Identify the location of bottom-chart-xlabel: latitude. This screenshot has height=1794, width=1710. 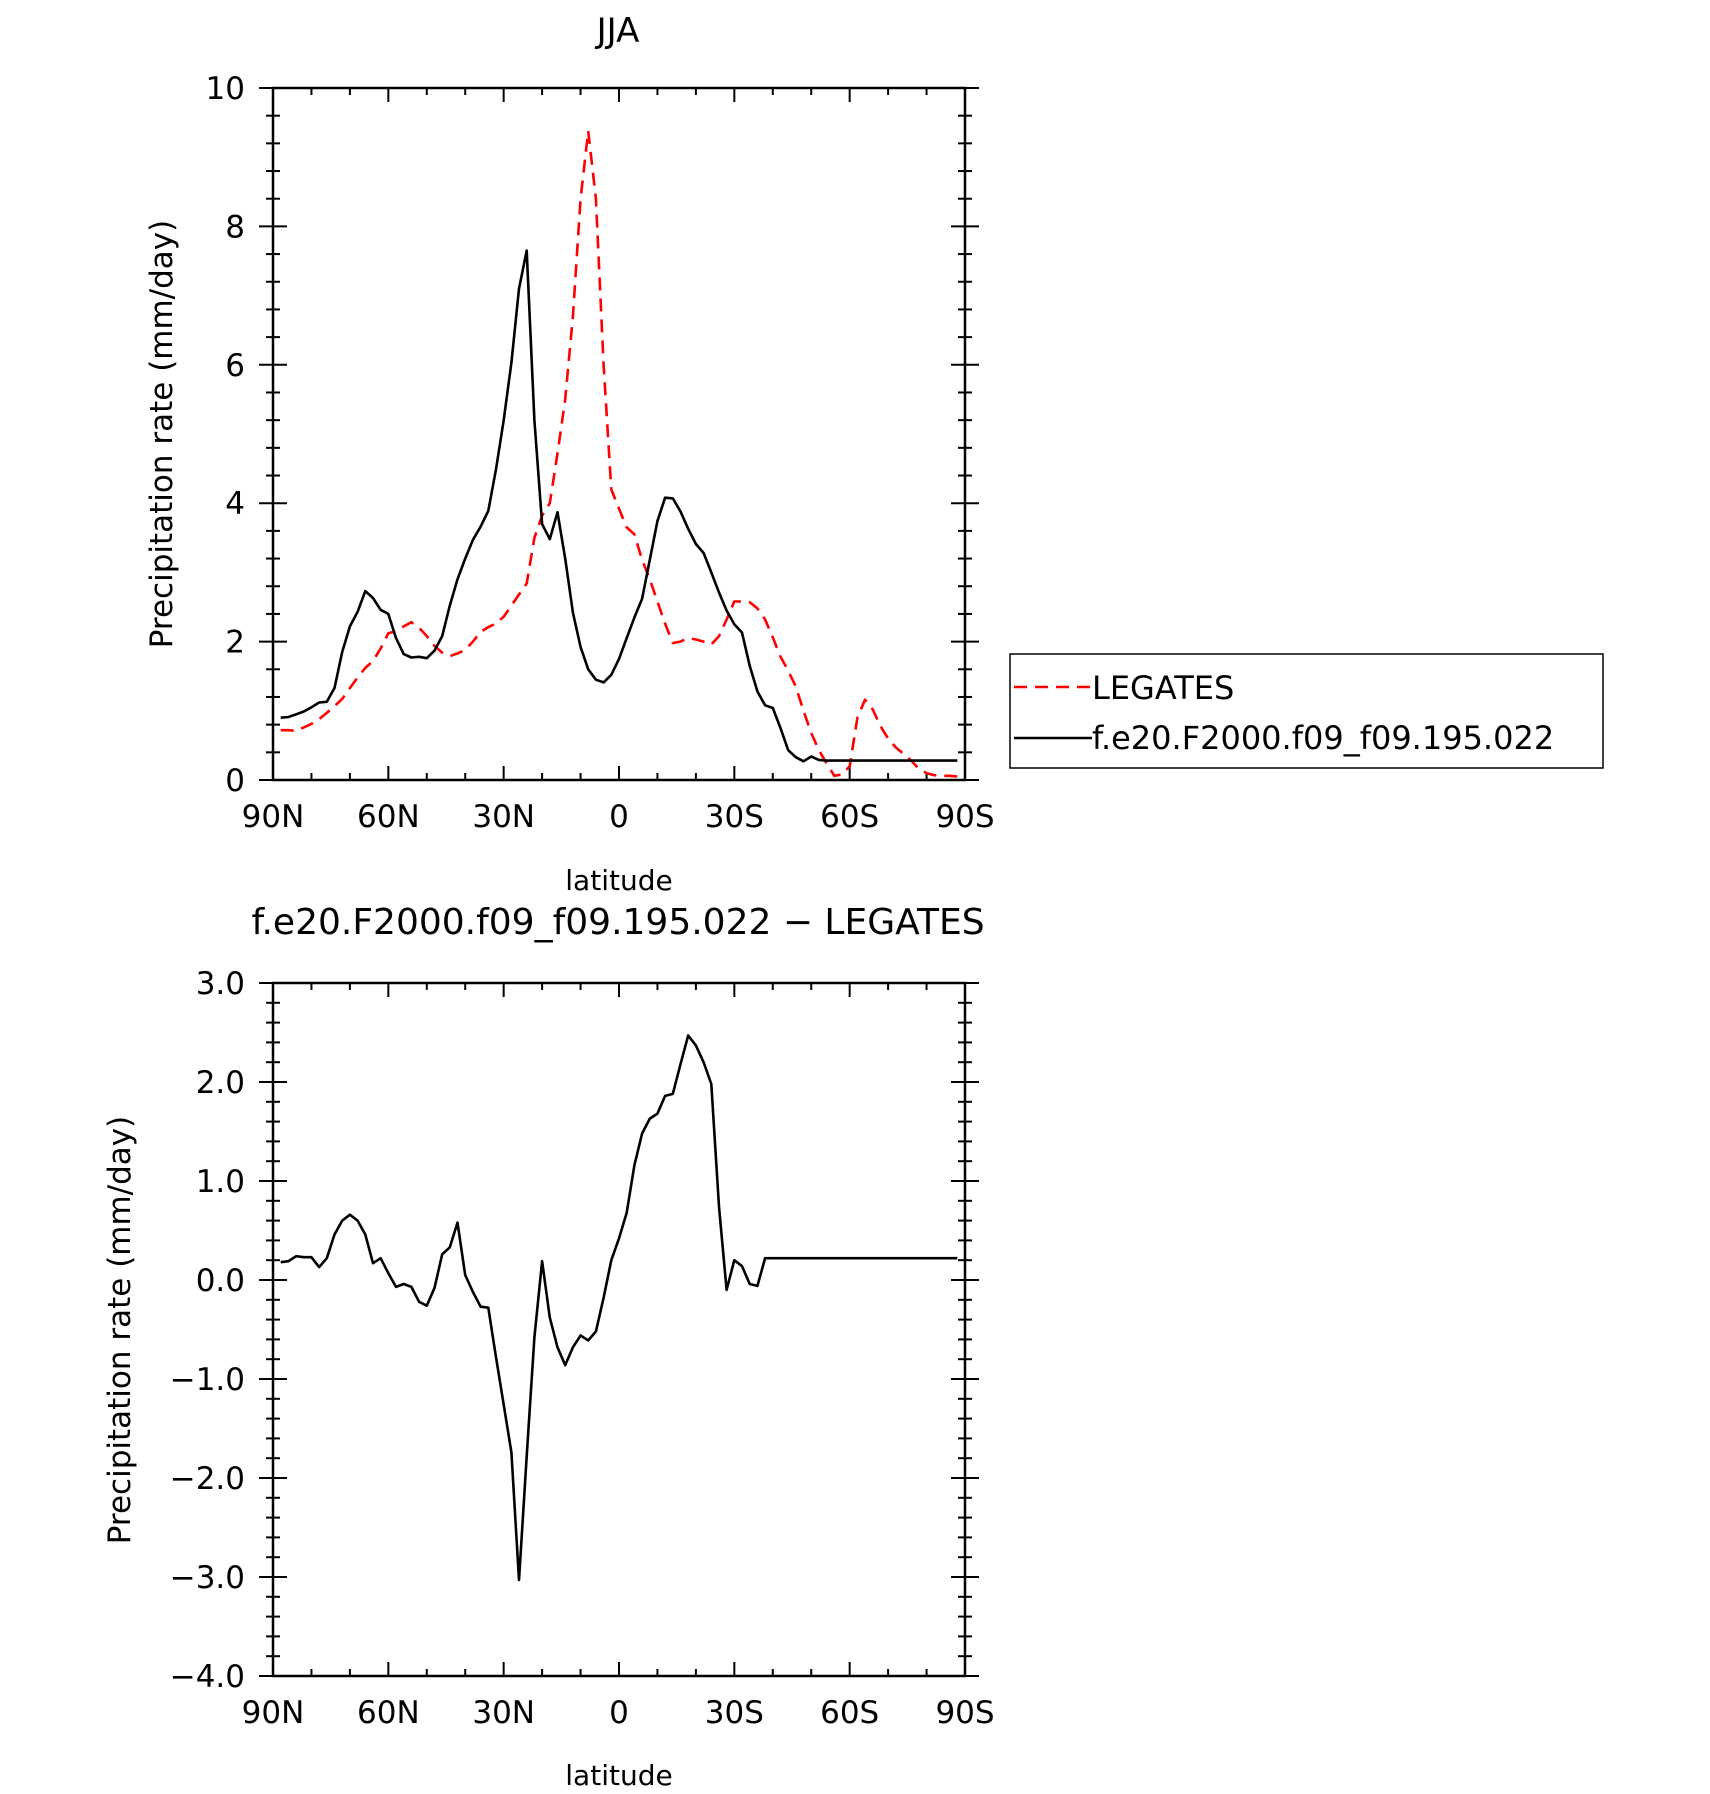
(618, 1775).